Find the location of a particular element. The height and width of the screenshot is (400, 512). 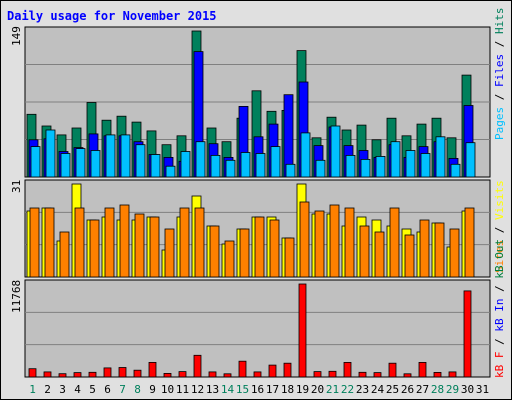

legend-entry: Pages is located at coordinates (499, 123).